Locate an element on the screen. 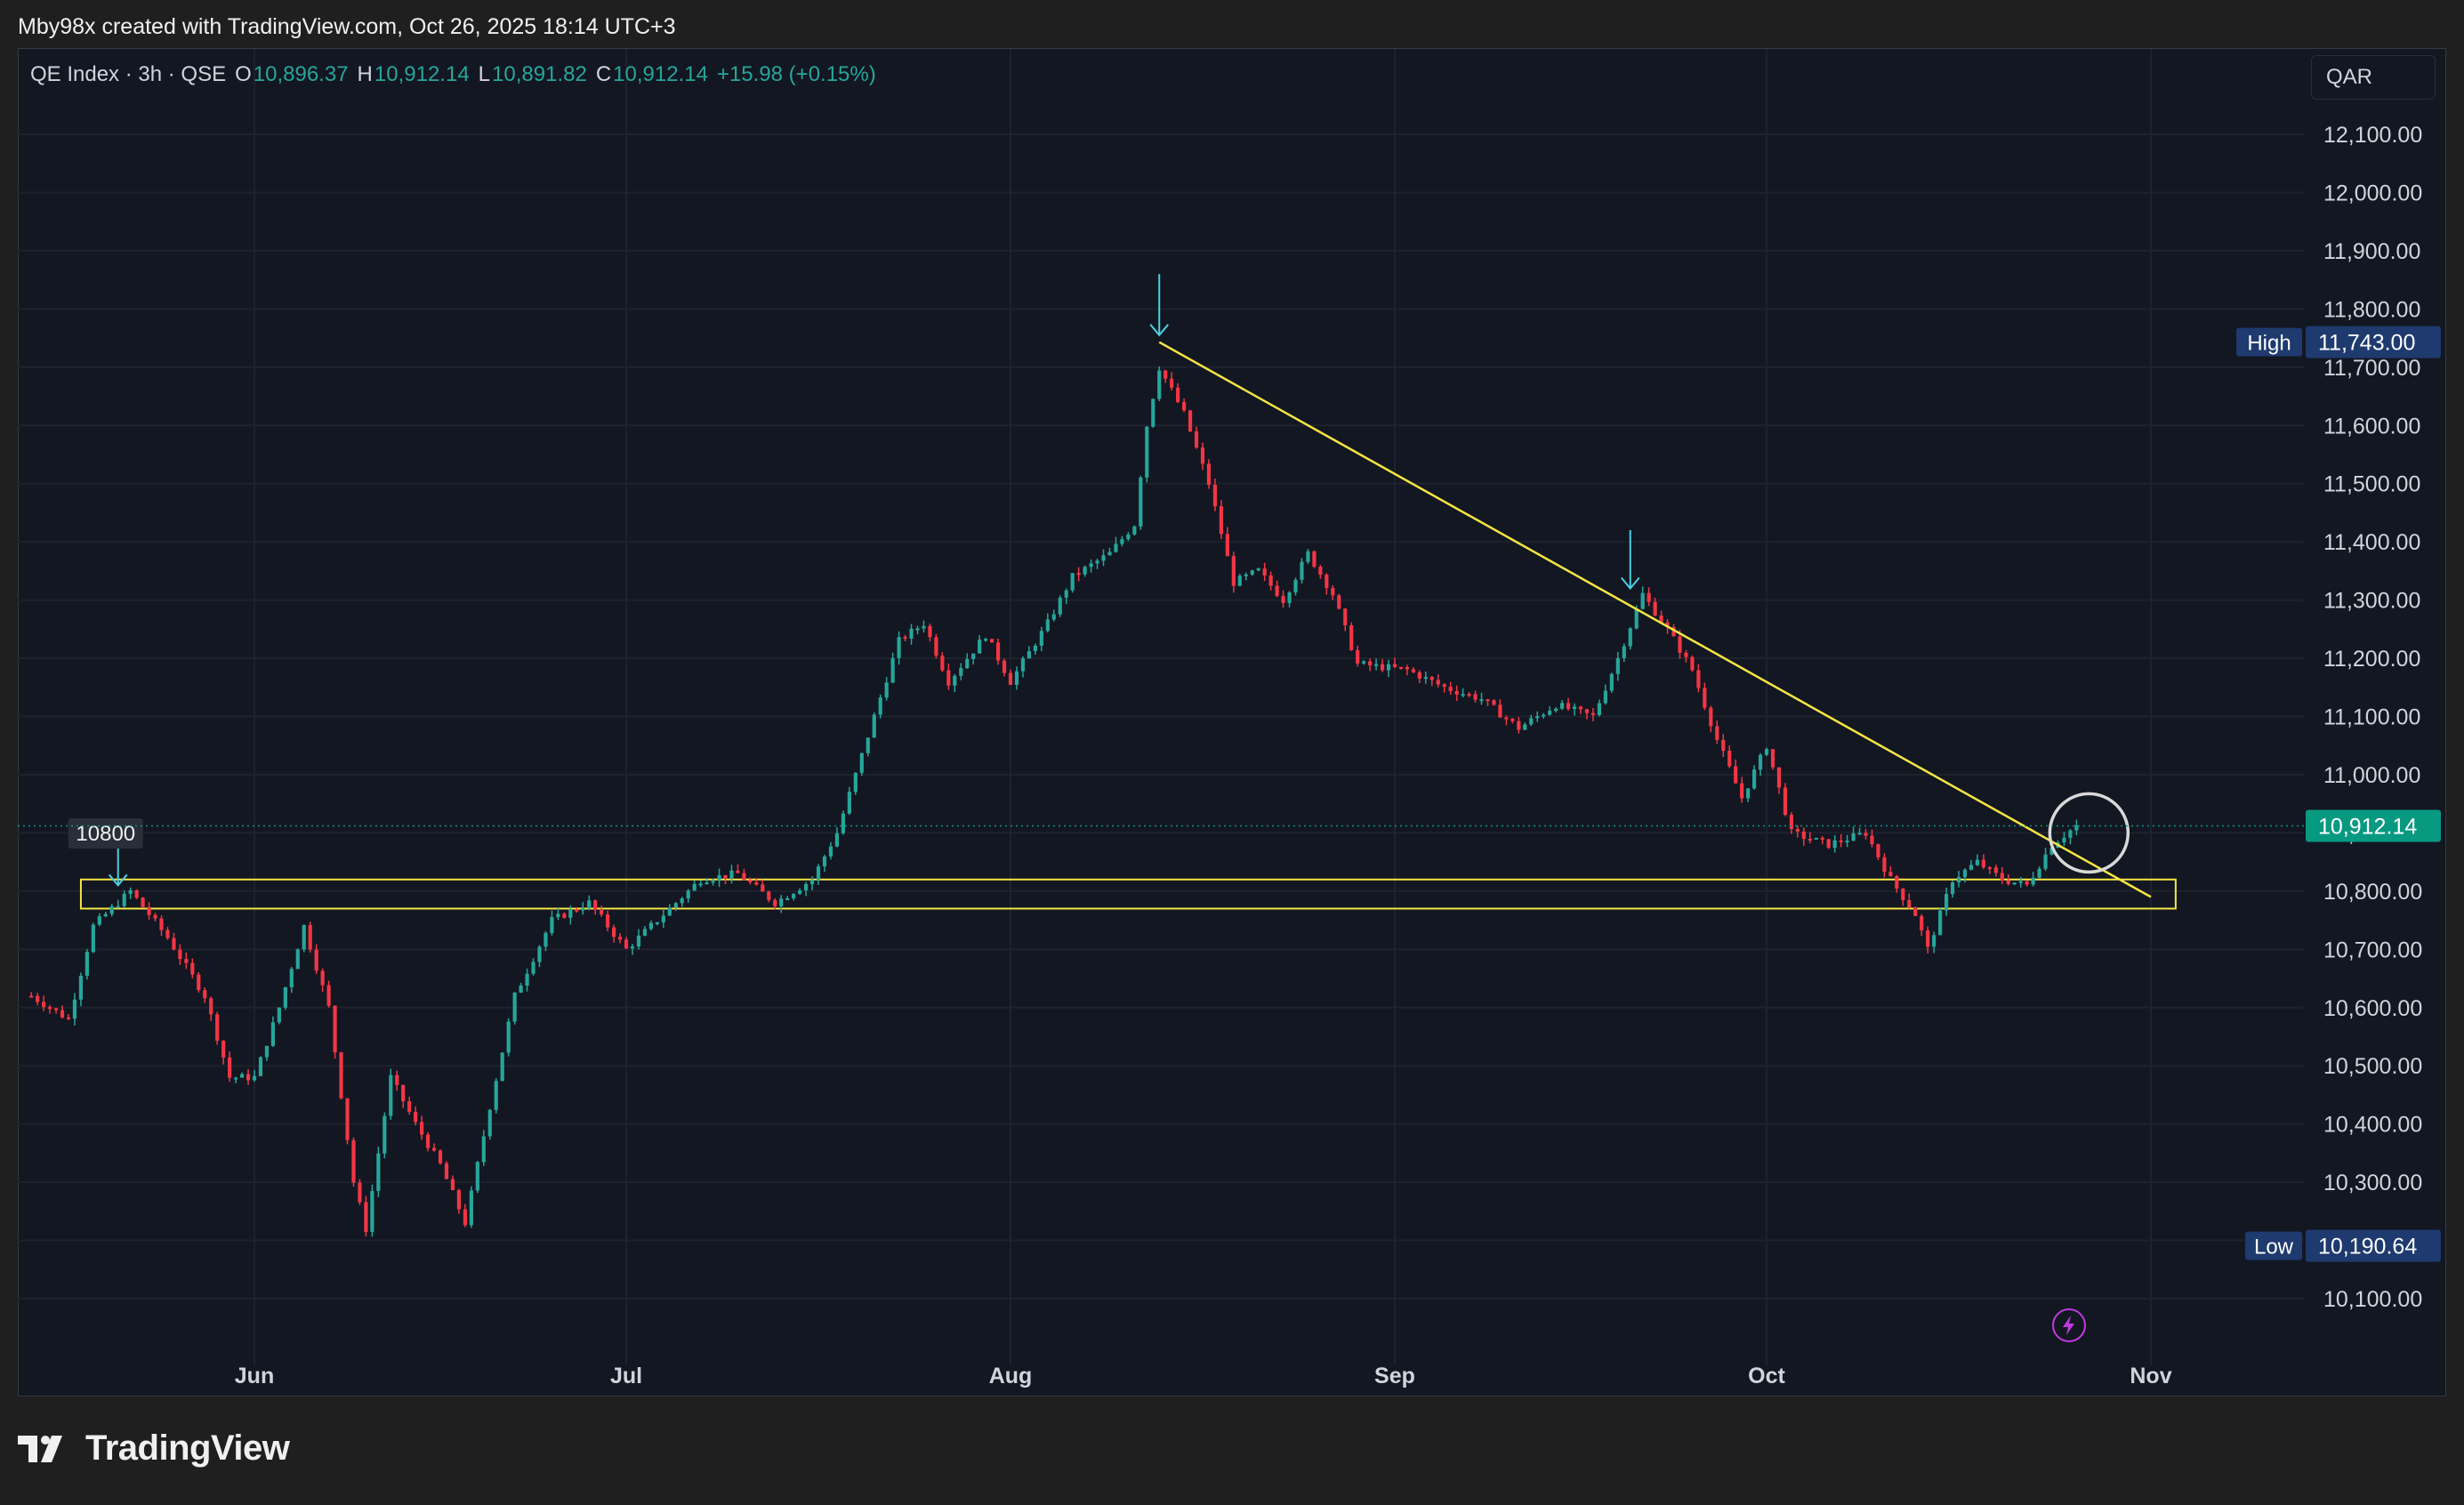 Image resolution: width=2464 pixels, height=1505 pixels. support-zone-box is located at coordinates (1128, 894).